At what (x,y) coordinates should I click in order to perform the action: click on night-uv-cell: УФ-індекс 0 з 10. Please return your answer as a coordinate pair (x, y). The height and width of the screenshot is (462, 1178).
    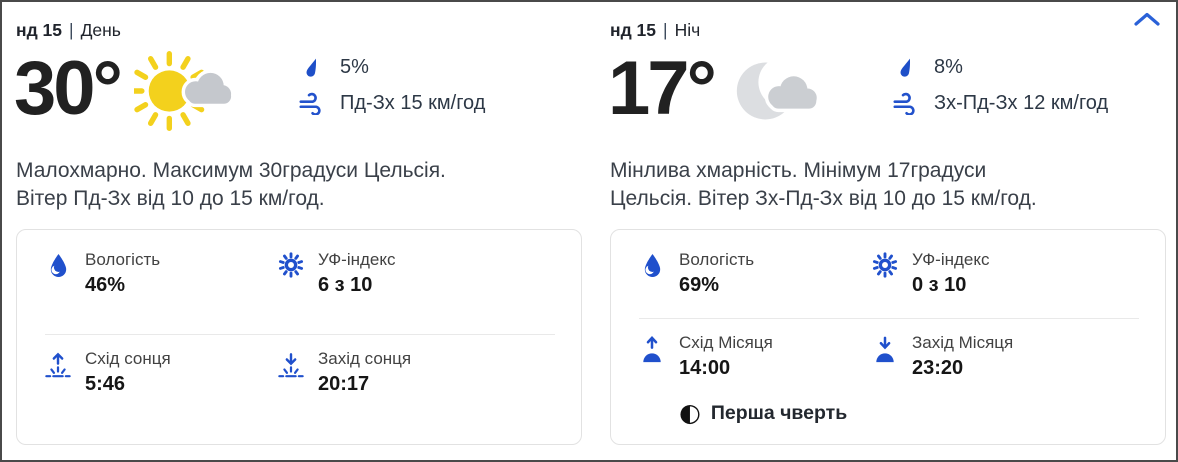
    Looking at the image, I should click on (1005, 273).